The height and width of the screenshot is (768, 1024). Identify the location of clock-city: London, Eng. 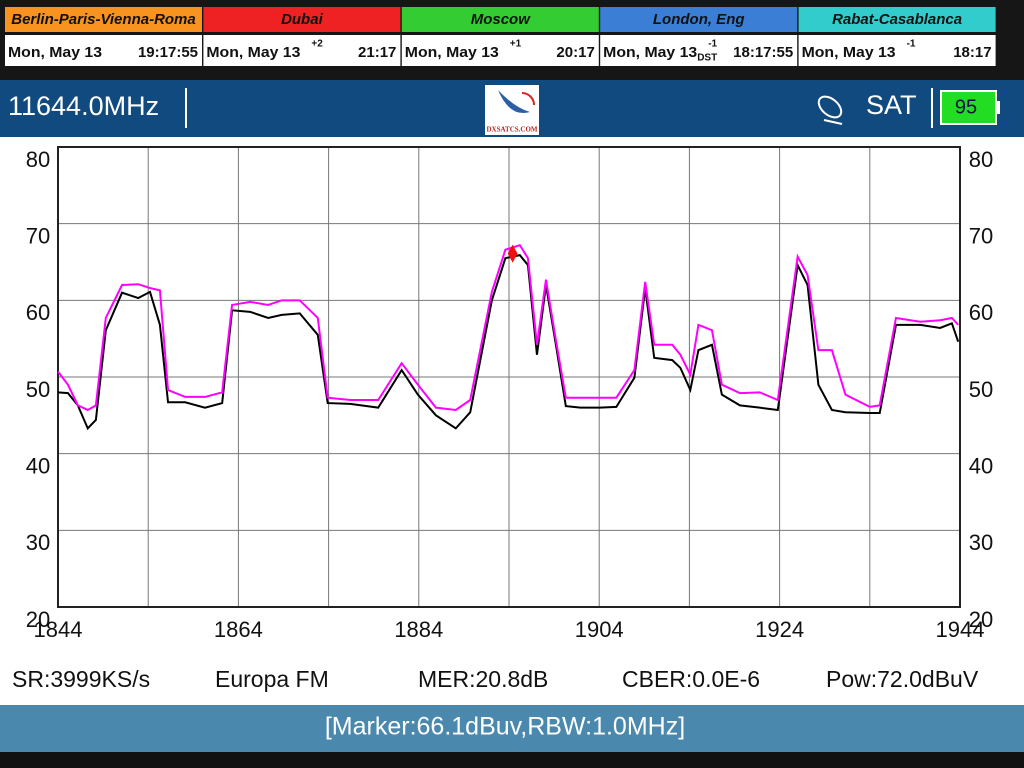
(699, 19).